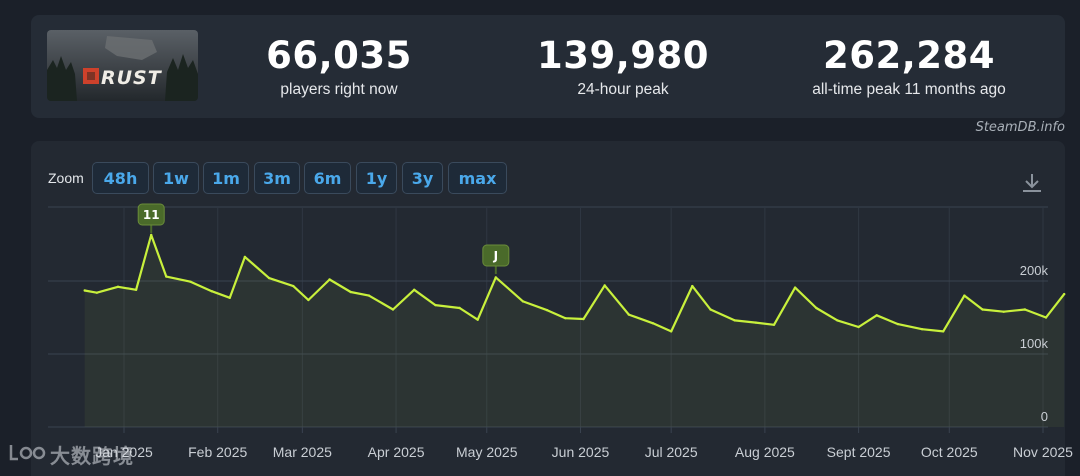 Image resolution: width=1080 pixels, height=476 pixels. What do you see at coordinates (1020, 127) in the screenshot?
I see `steamdb-attribution: SteamDB.info` at bounding box center [1020, 127].